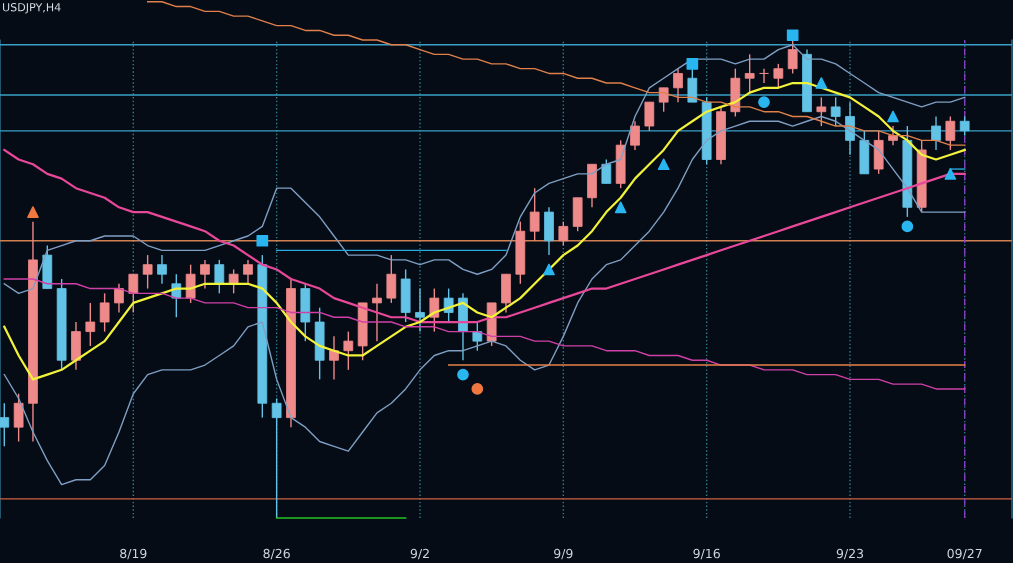 This screenshot has height=563, width=1013. Describe the element at coordinates (419, 554) in the screenshot. I see `x-tick-label: 9/2` at that location.